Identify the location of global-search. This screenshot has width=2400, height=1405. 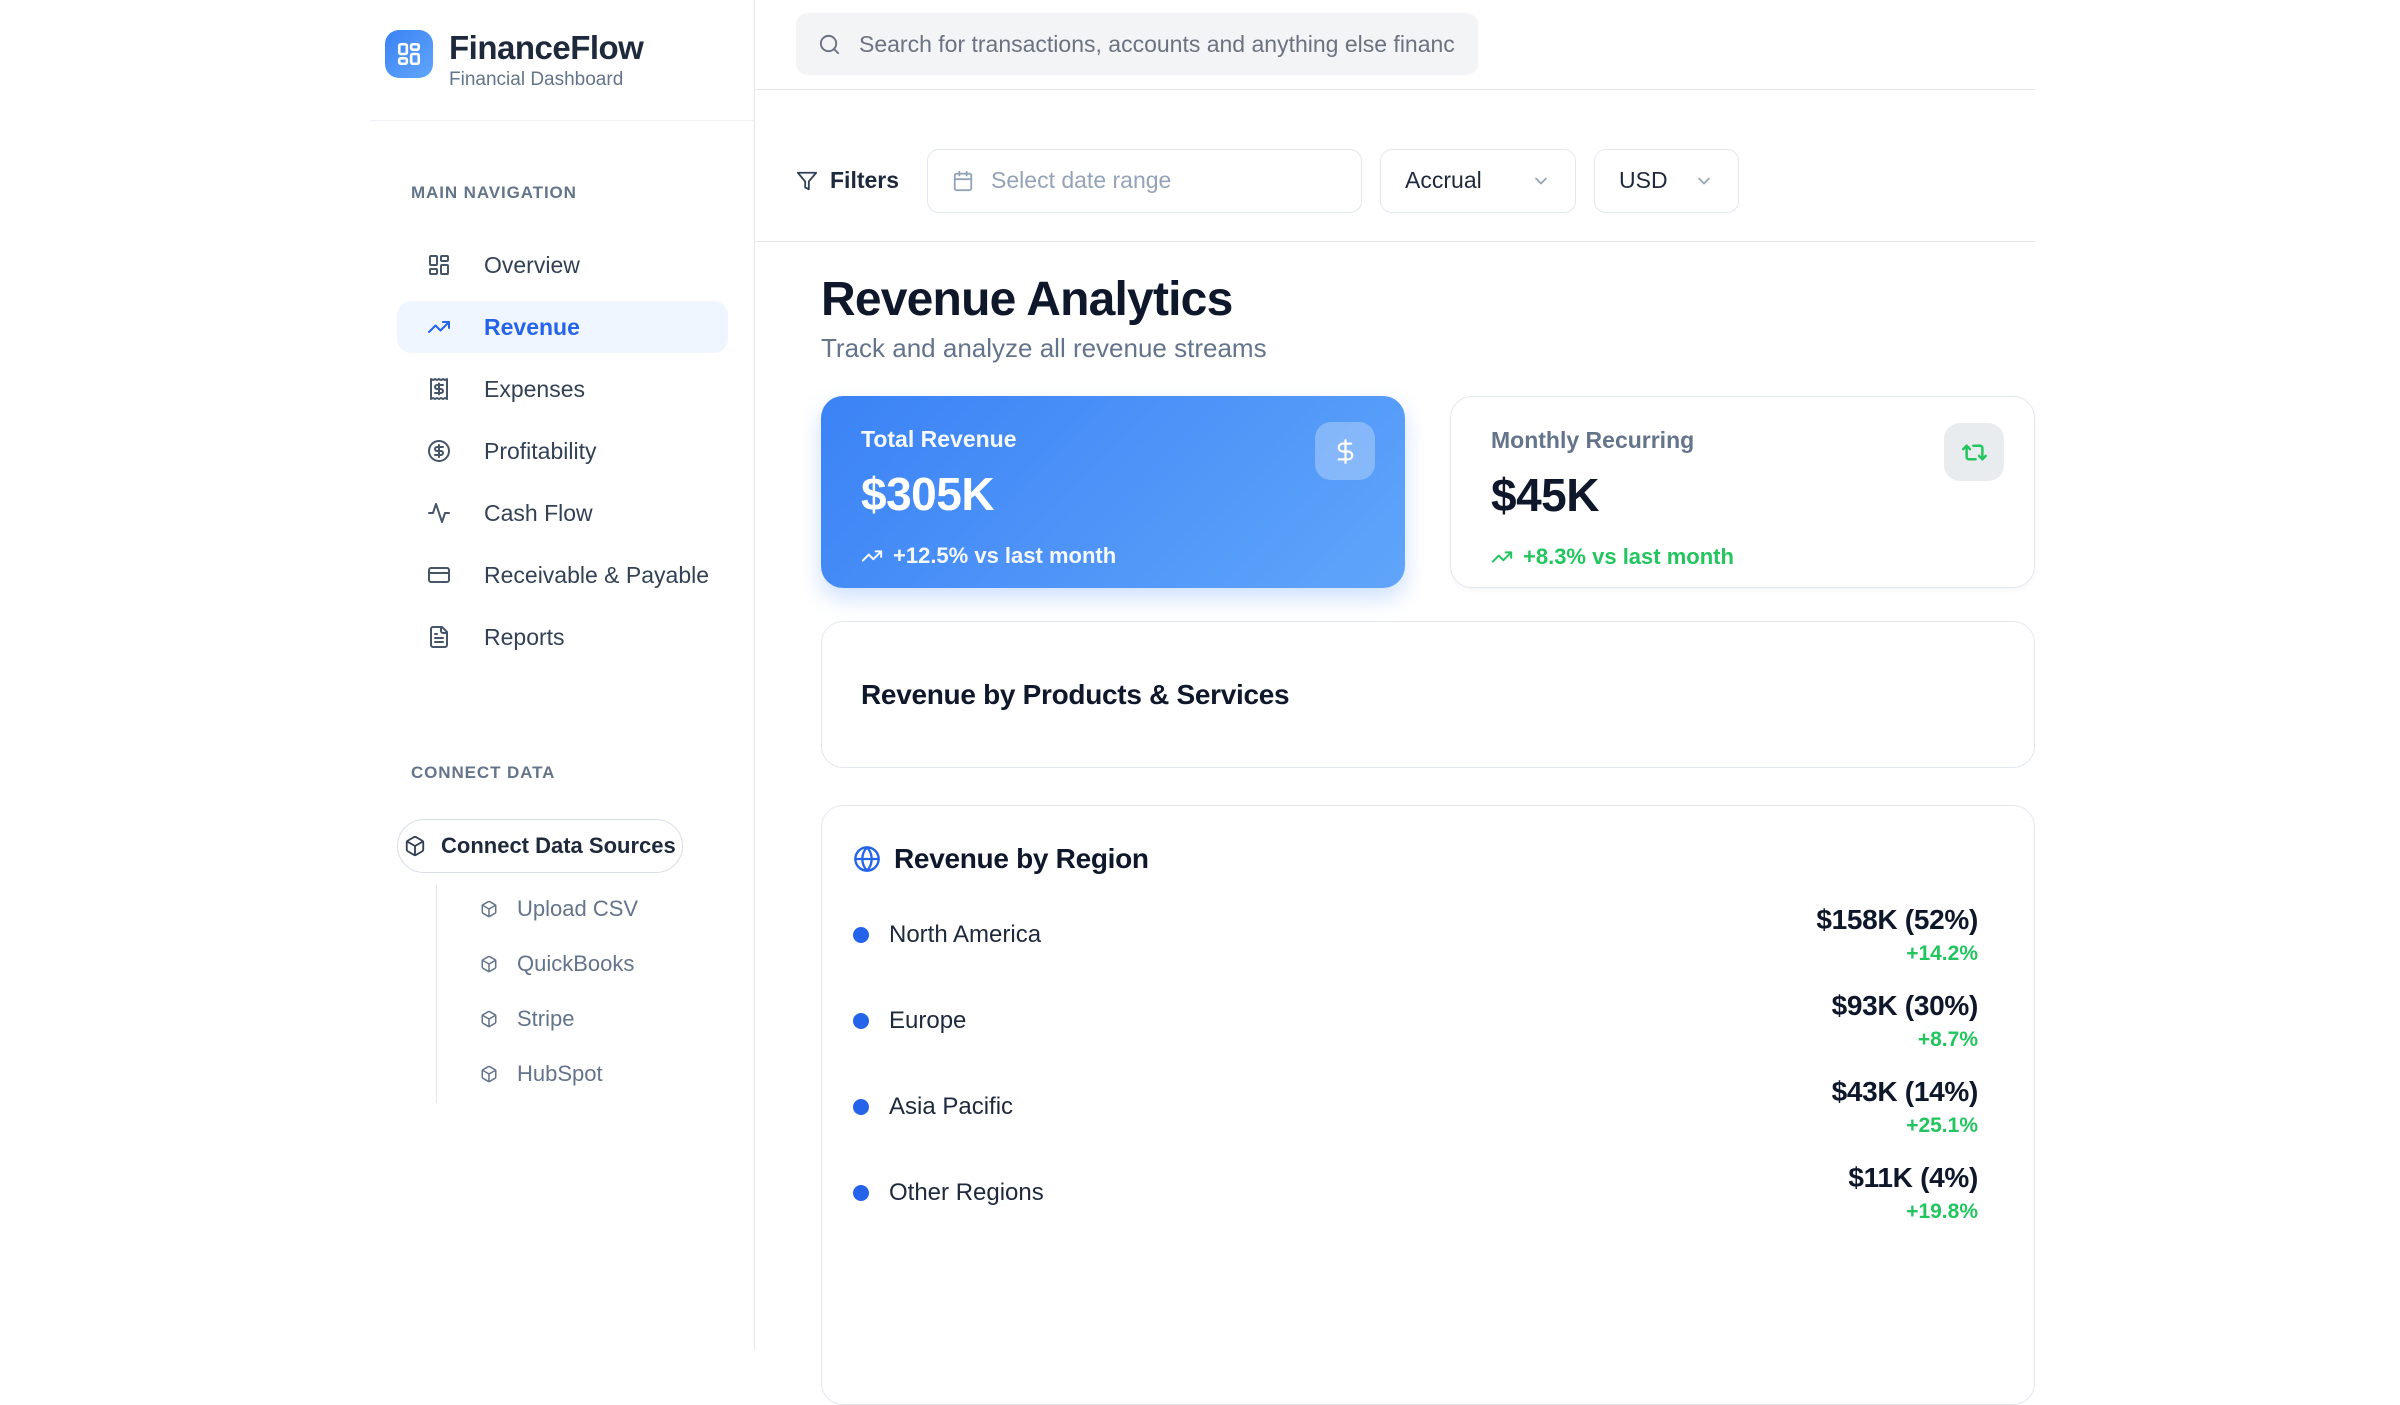
(1137, 44).